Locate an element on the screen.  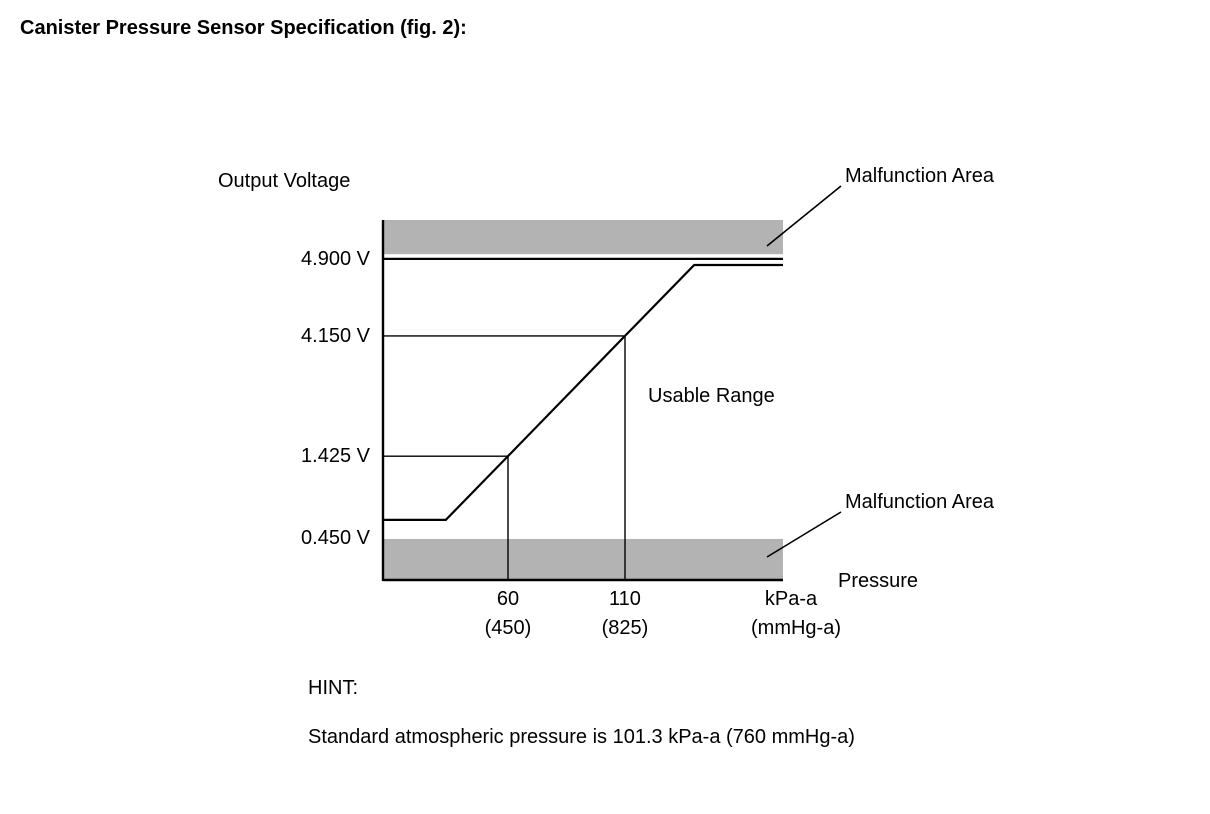
malfunction-band-bottom is located at coordinates (583, 559).